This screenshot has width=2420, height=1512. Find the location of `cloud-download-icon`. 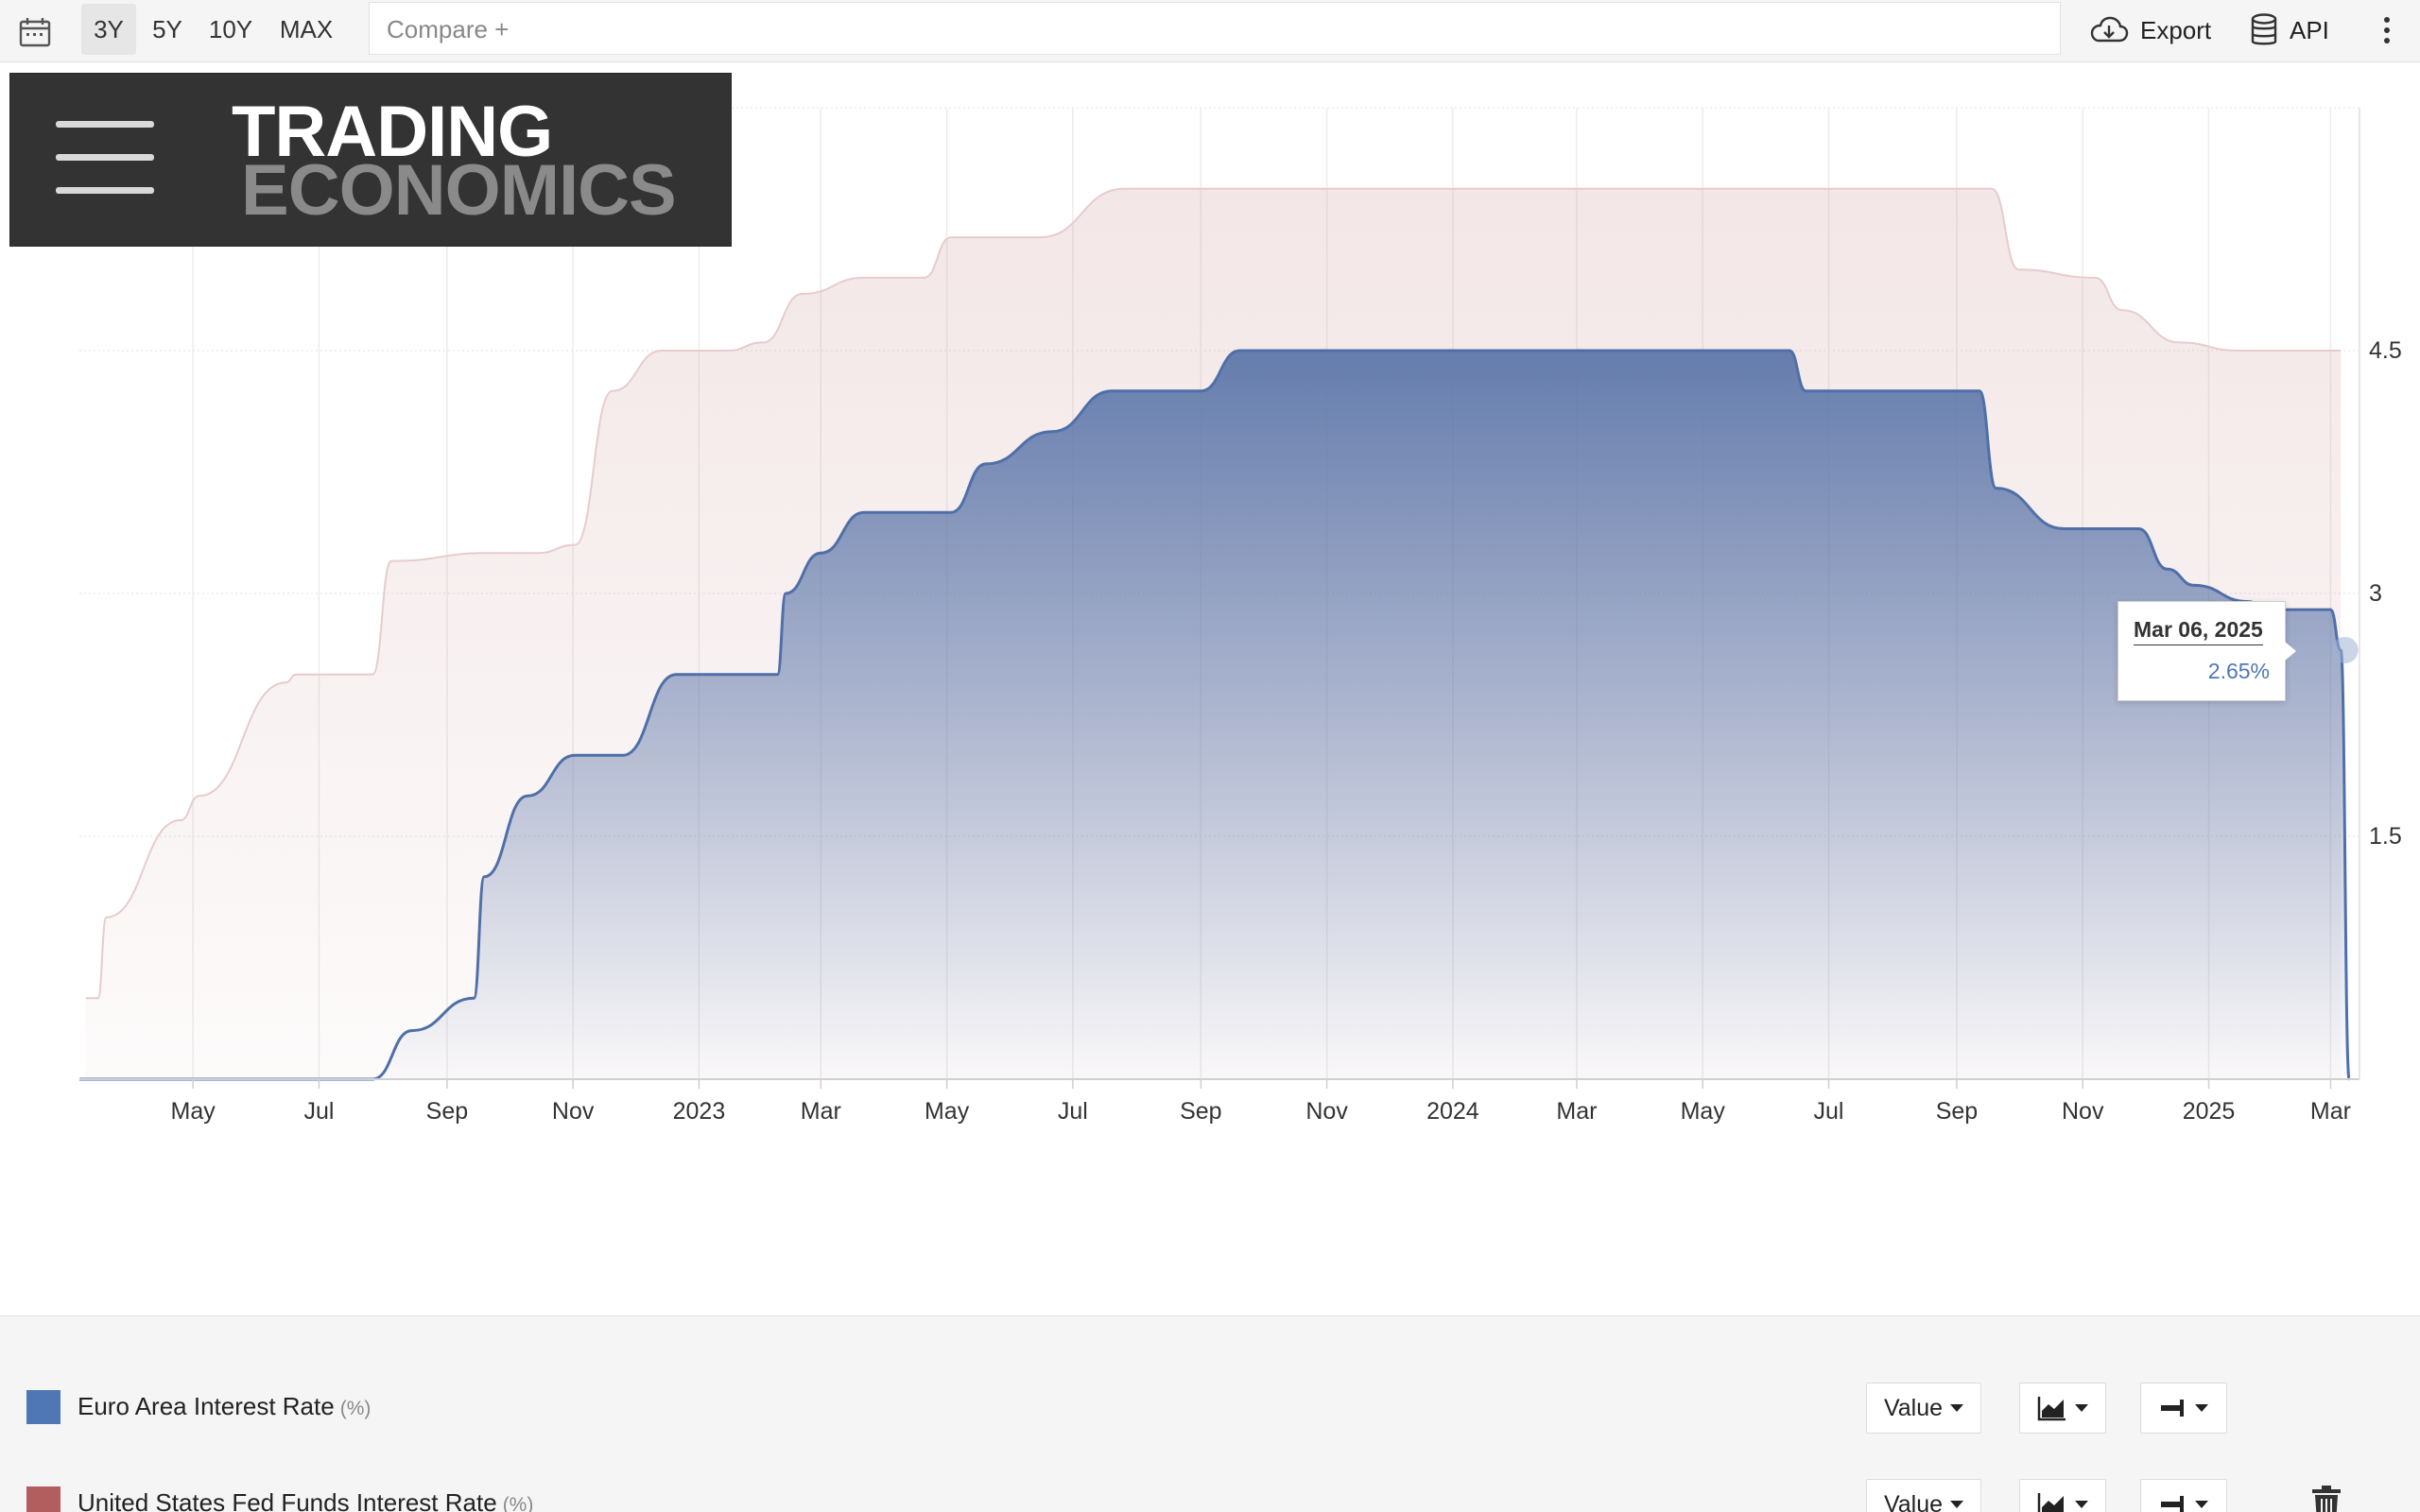

cloud-download-icon is located at coordinates (2110, 29).